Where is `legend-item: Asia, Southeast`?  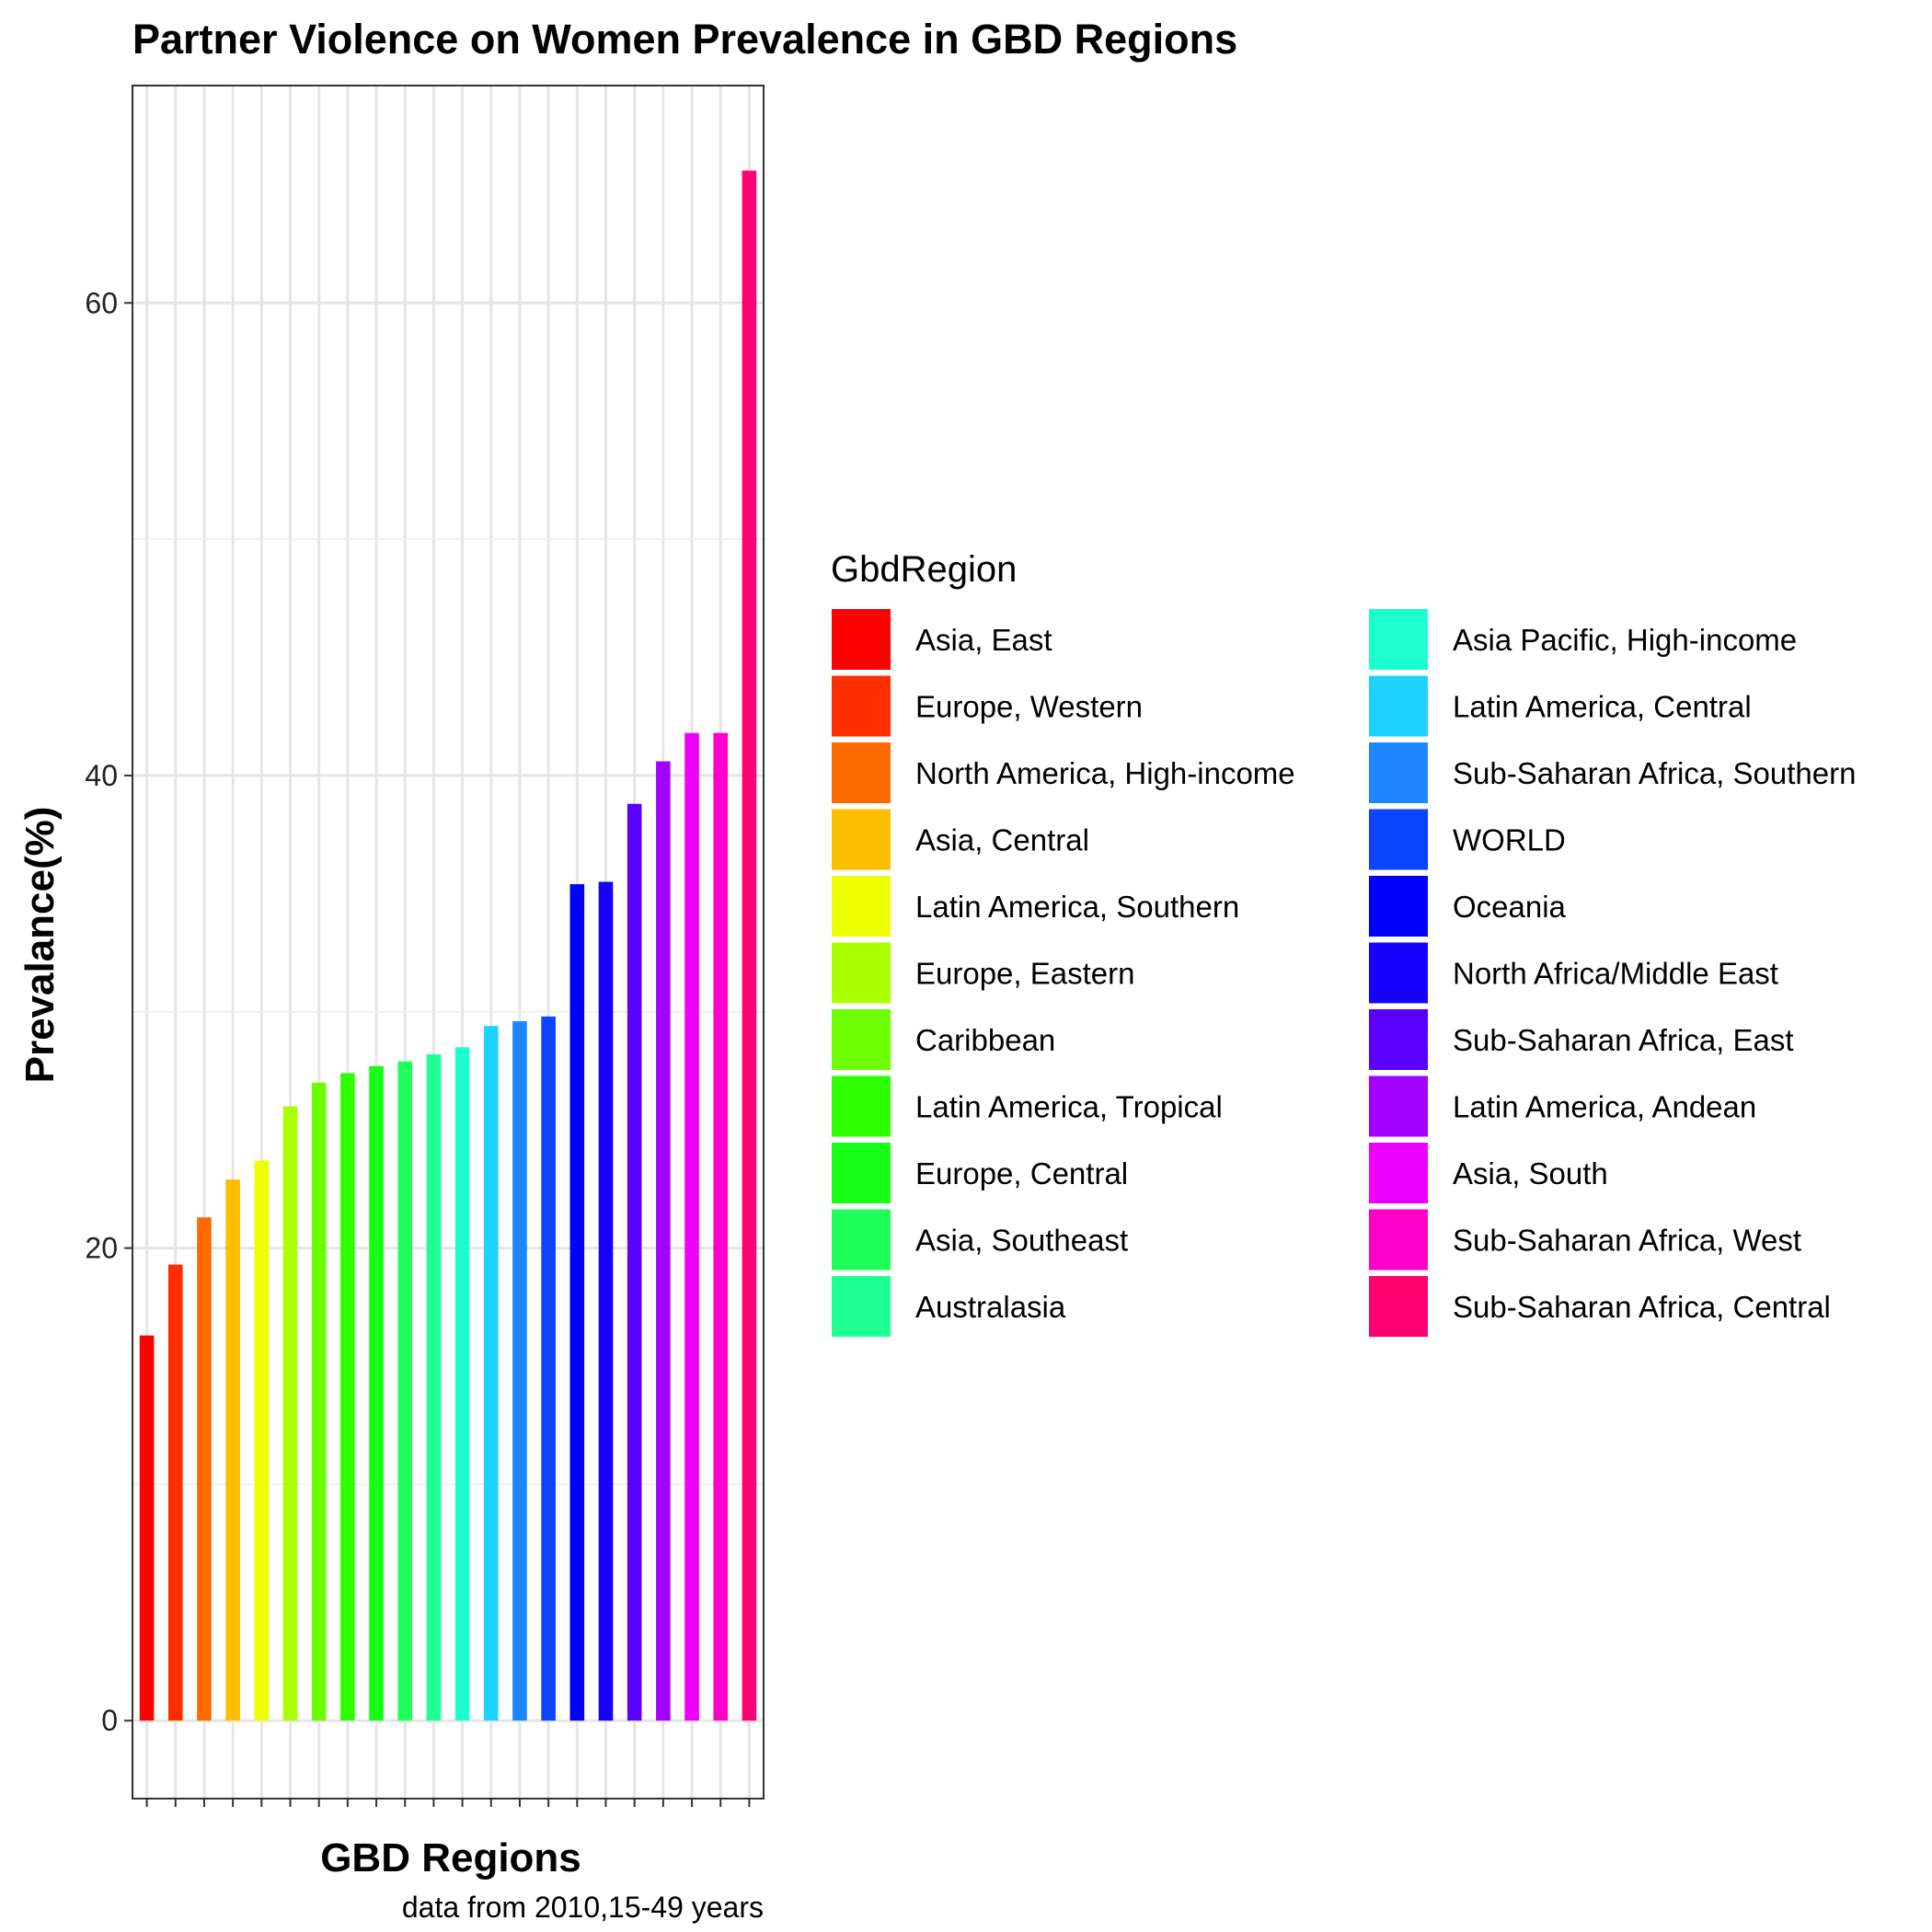 legend-item: Asia, Southeast is located at coordinates (979, 1239).